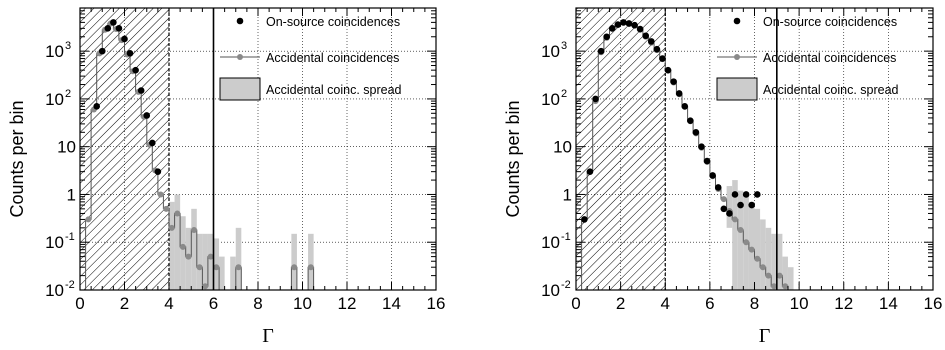 The height and width of the screenshot is (350, 945). Describe the element at coordinates (665, 303) in the screenshot. I see `x-tick-label: 4` at that location.